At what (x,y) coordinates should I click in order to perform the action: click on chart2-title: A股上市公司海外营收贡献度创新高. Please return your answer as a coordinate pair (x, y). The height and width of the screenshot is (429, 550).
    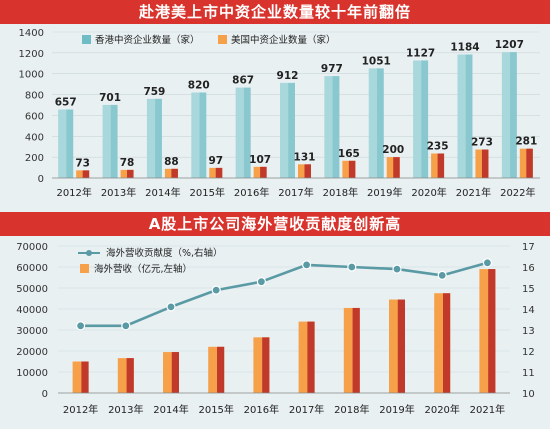
    Looking at the image, I should click on (275, 224).